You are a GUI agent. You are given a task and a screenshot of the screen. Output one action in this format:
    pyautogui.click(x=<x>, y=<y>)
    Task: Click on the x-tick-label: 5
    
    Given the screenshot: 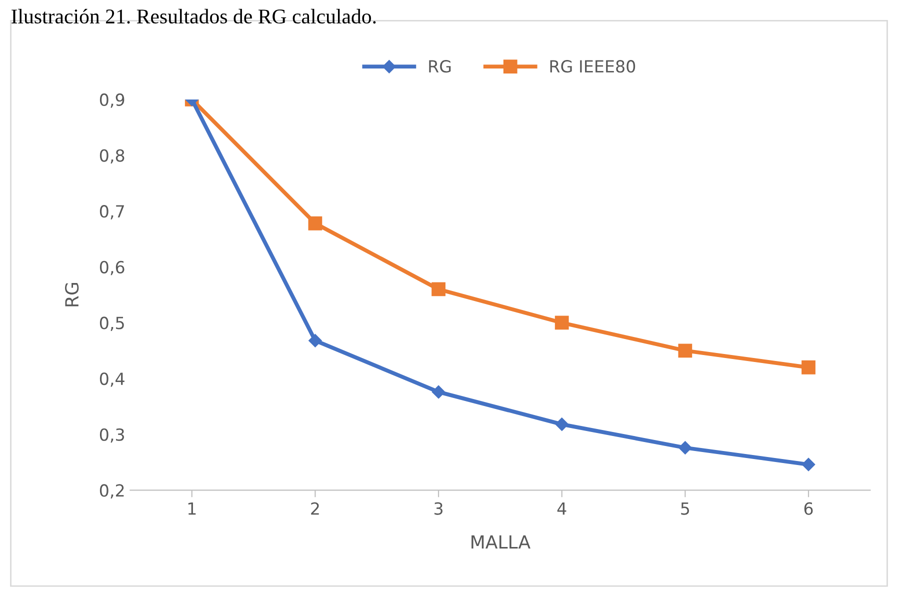 What is the action you would take?
    pyautogui.click(x=685, y=508)
    